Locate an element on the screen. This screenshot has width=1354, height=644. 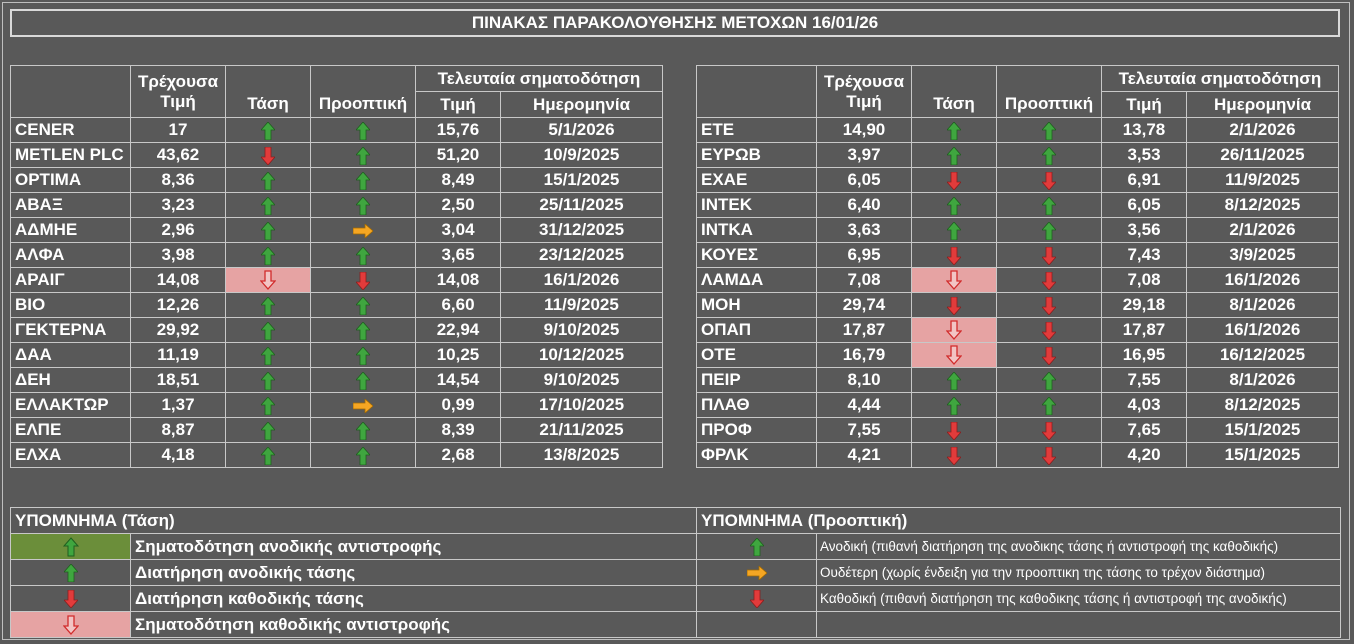
signal-date: 21/11/2025 is located at coordinates (581, 430).